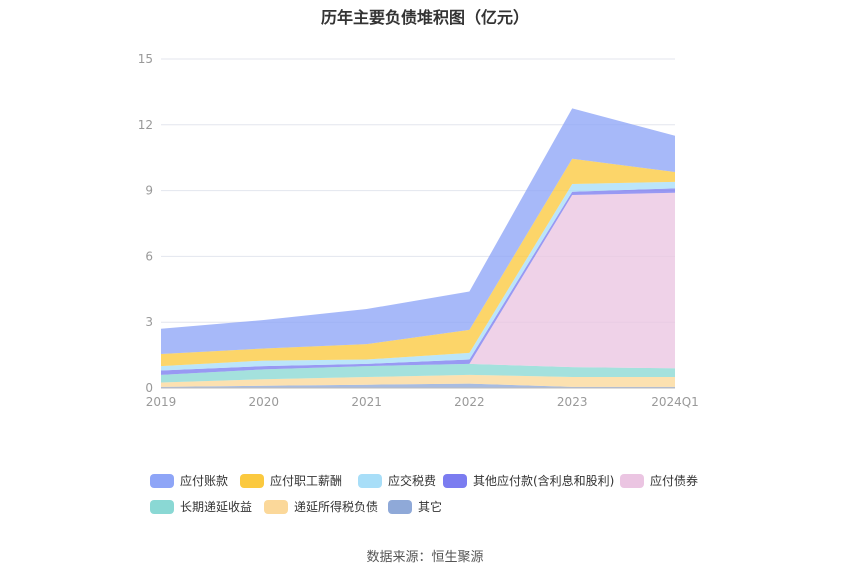 Image resolution: width=850 pixels, height=575 pixels. What do you see at coordinates (366, 402) in the screenshot?
I see `x-tick-label: 2021` at bounding box center [366, 402].